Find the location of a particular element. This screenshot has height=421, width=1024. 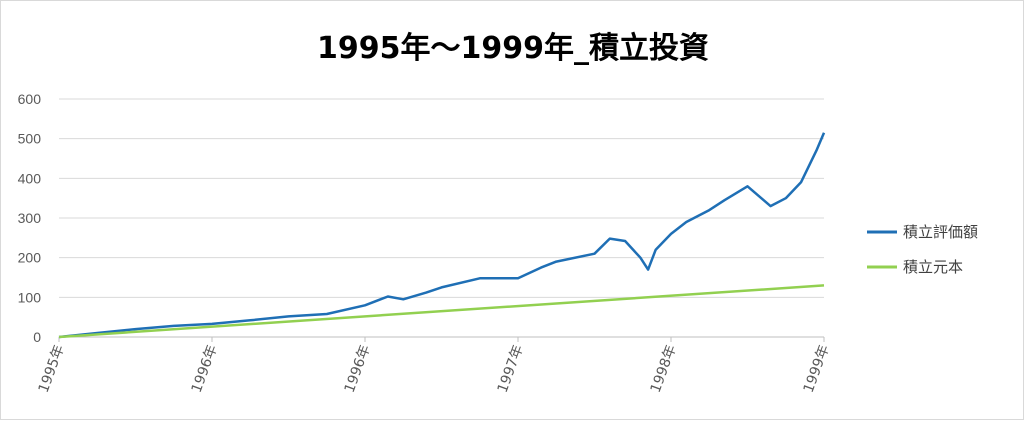

y-tick-label: 300 is located at coordinates (30, 218).